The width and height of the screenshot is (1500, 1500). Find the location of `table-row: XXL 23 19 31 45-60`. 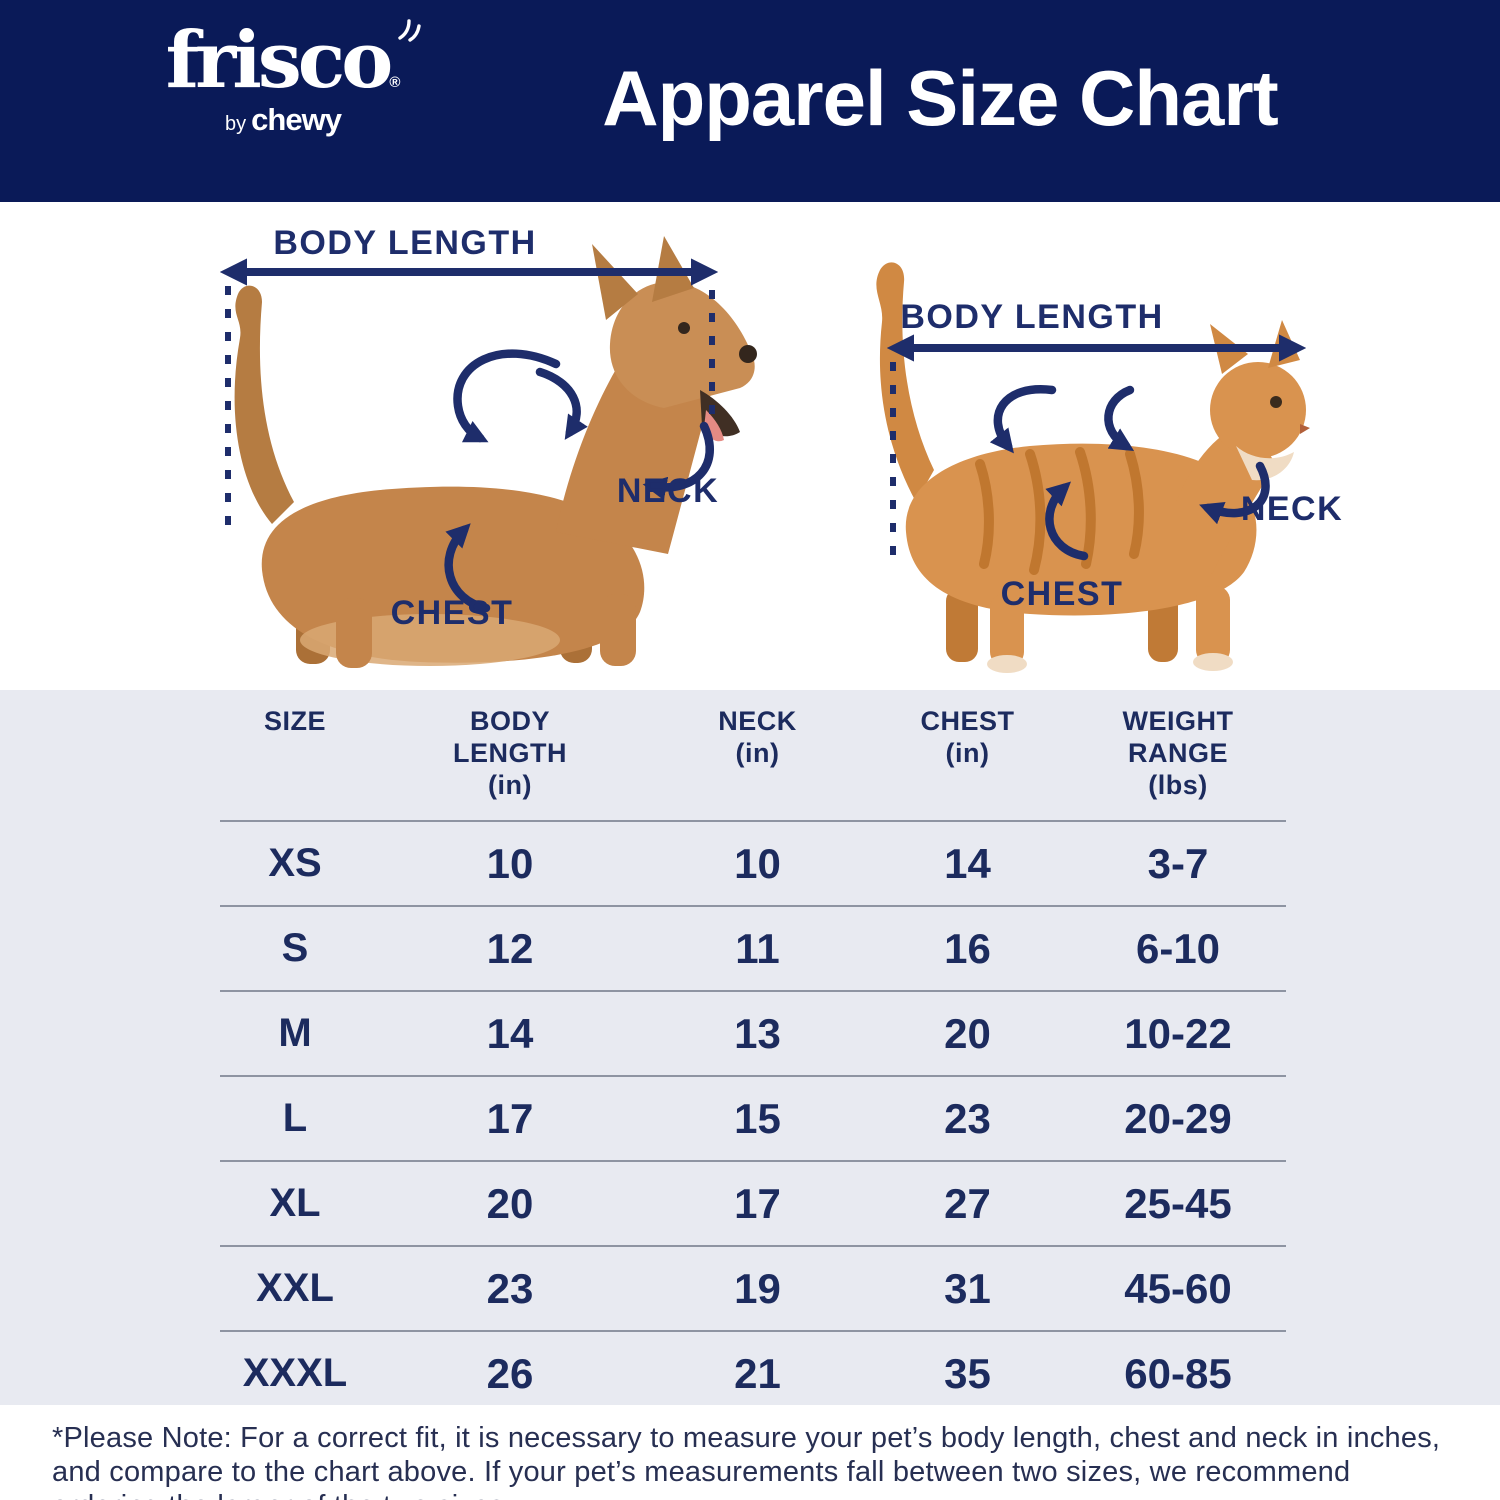

table-row: XXL 23 19 31 45-60 is located at coordinates (753, 1289).